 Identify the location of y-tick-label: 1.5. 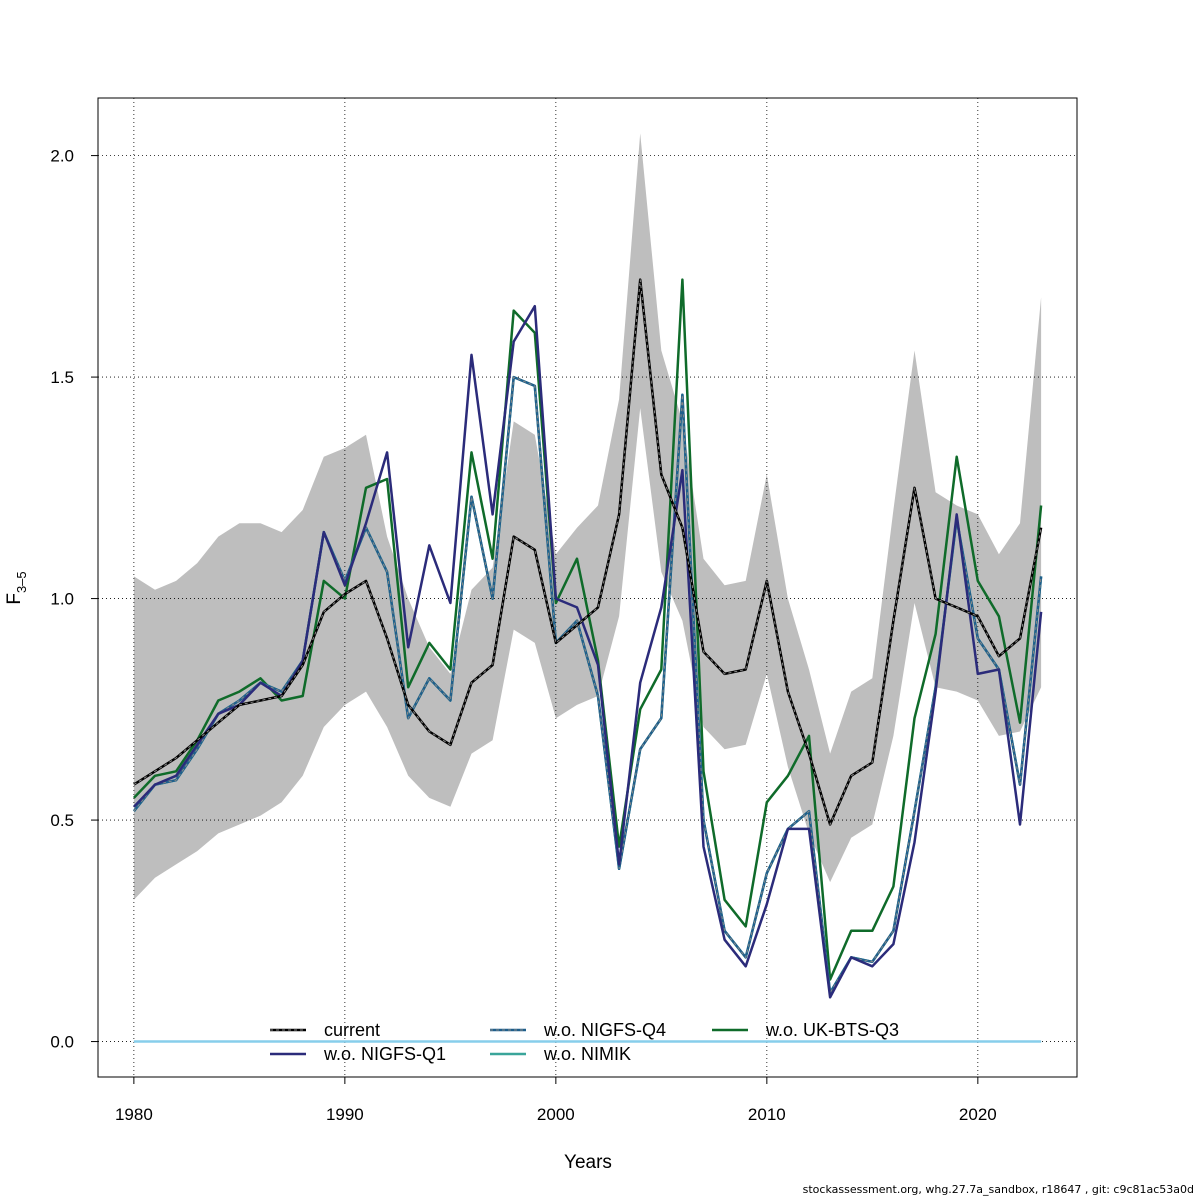
(62, 377).